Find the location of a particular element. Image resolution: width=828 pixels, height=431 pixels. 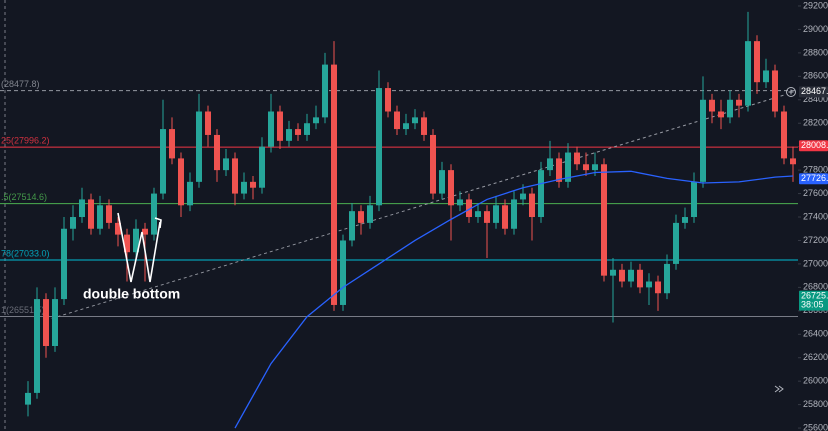

y-tick-label: 28800.0 is located at coordinates (815, 52).